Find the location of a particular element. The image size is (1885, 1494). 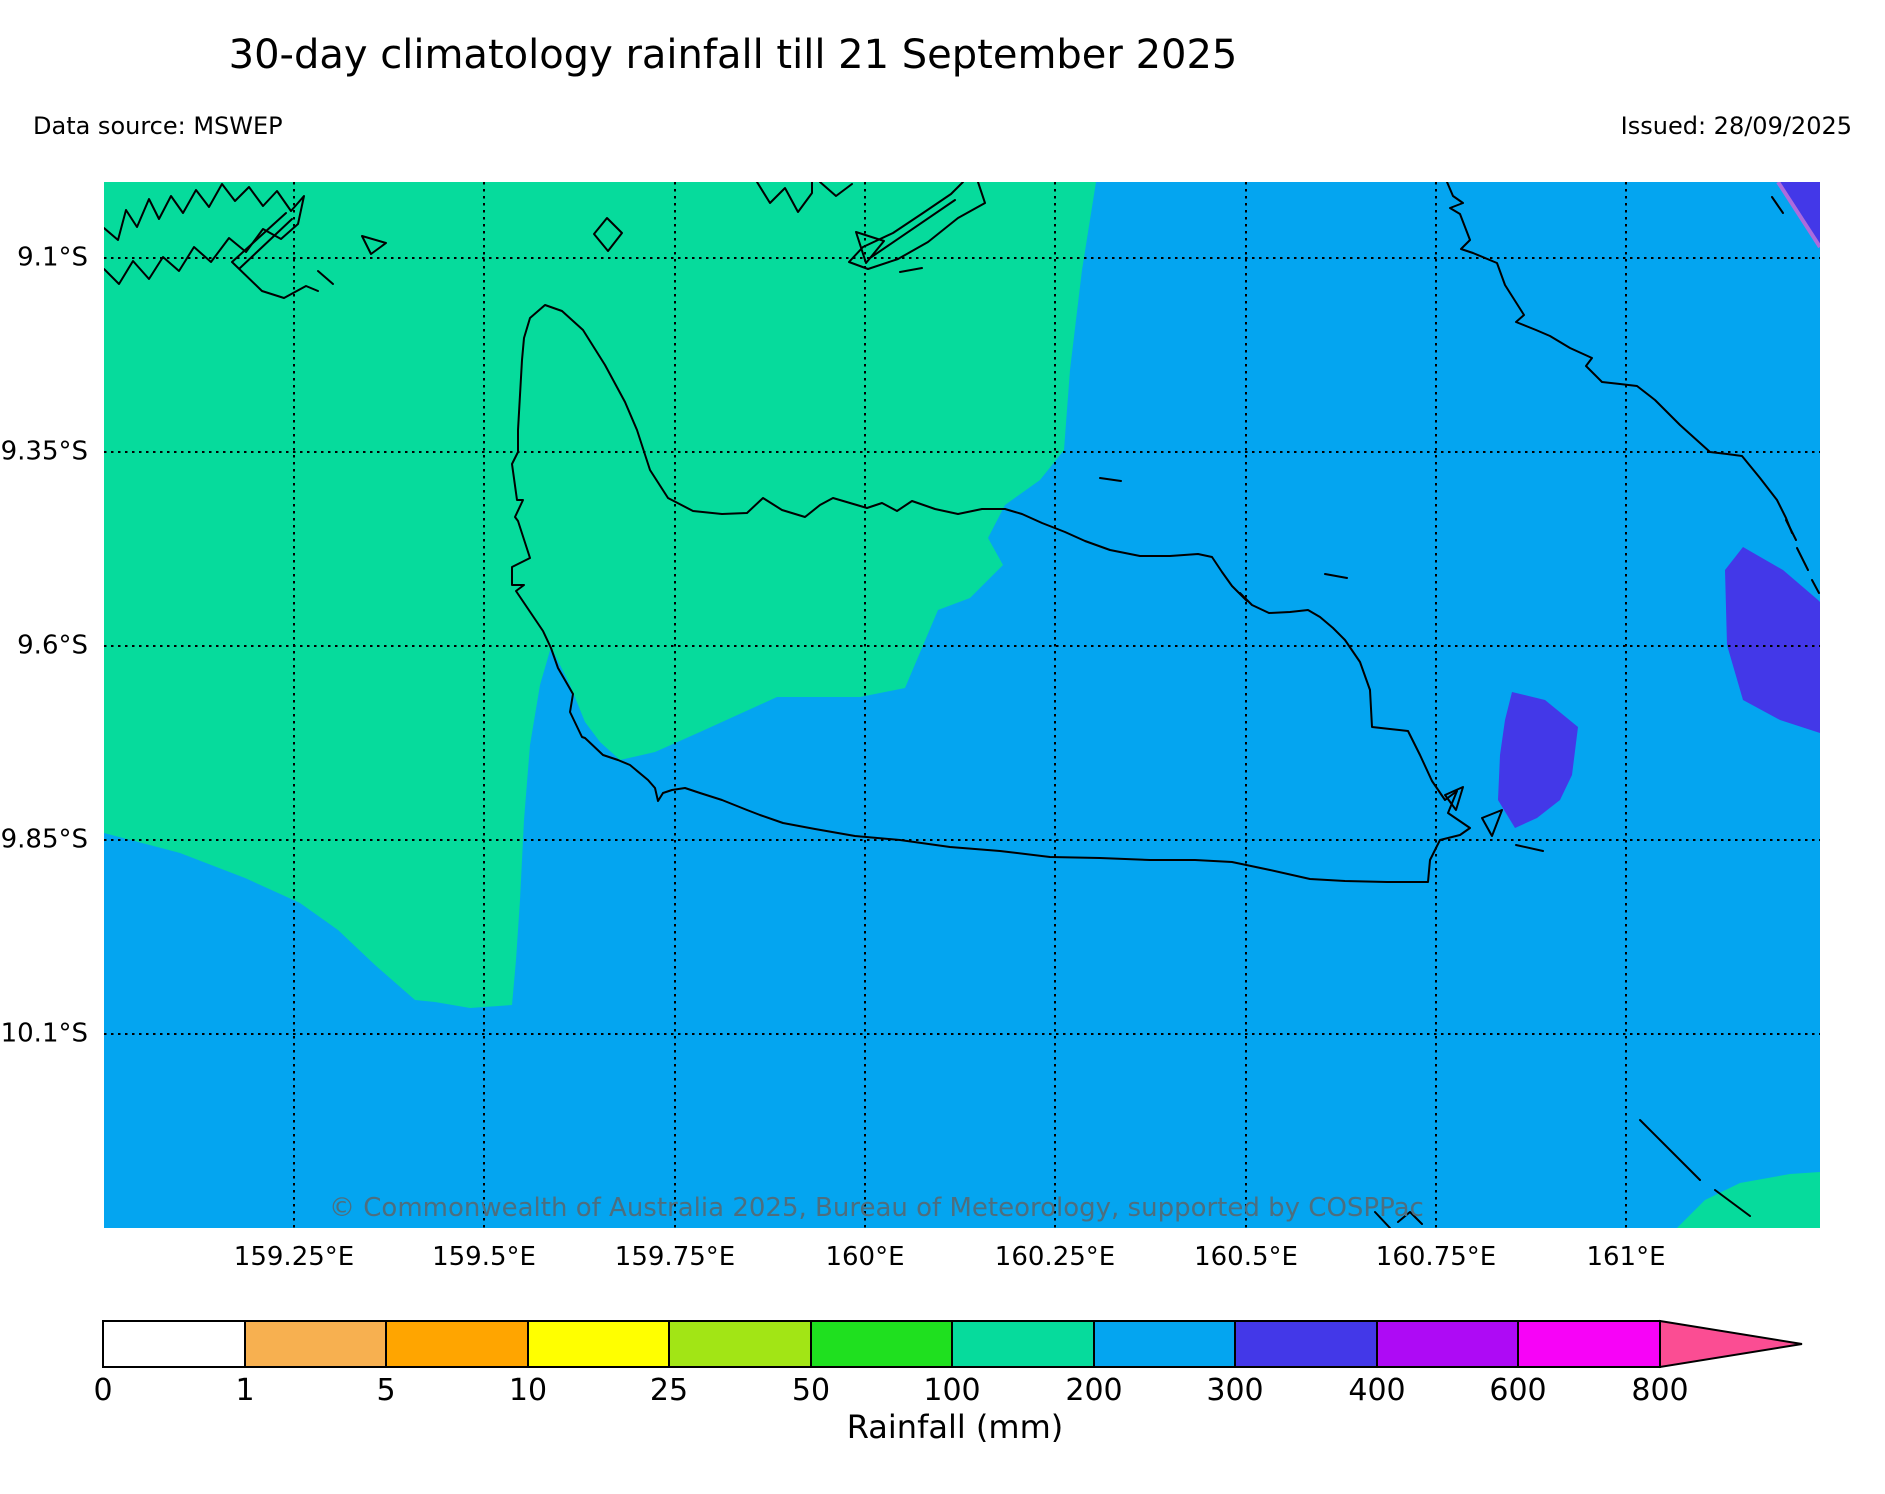

coastline-makira-fragments is located at coordinates (1562, 1173).